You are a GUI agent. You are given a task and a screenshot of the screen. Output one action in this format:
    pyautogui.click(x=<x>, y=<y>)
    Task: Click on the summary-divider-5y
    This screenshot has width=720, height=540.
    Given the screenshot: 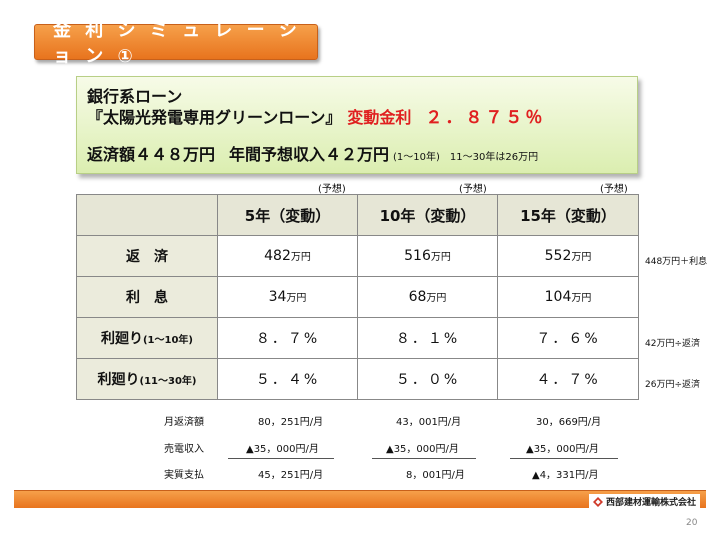 What is the action you would take?
    pyautogui.click(x=281, y=458)
    